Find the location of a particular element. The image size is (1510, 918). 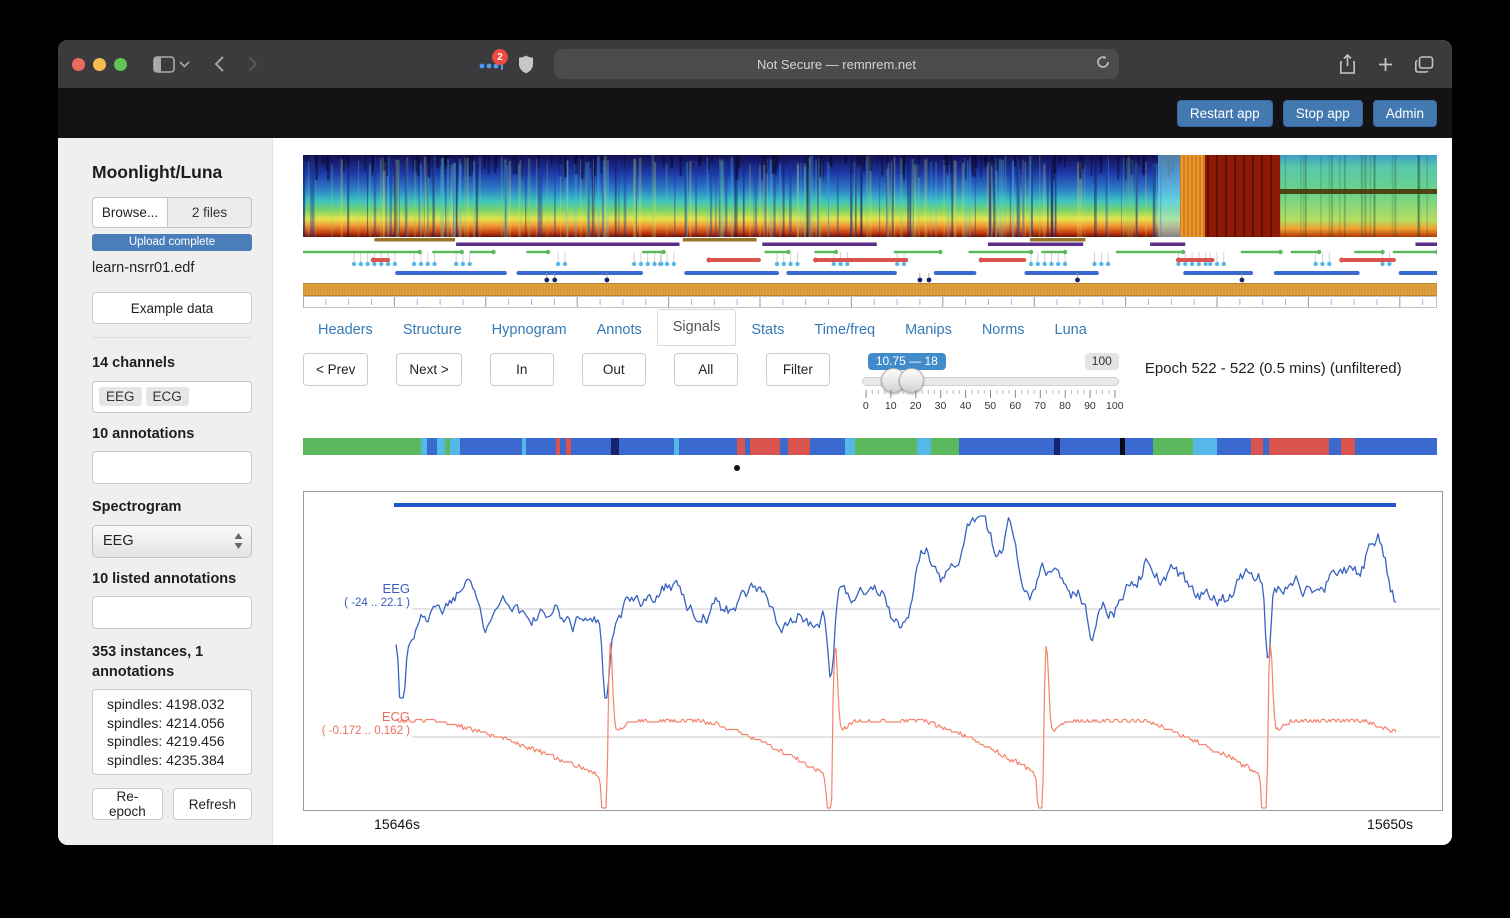

zoom-button is located at coordinates (120, 64).